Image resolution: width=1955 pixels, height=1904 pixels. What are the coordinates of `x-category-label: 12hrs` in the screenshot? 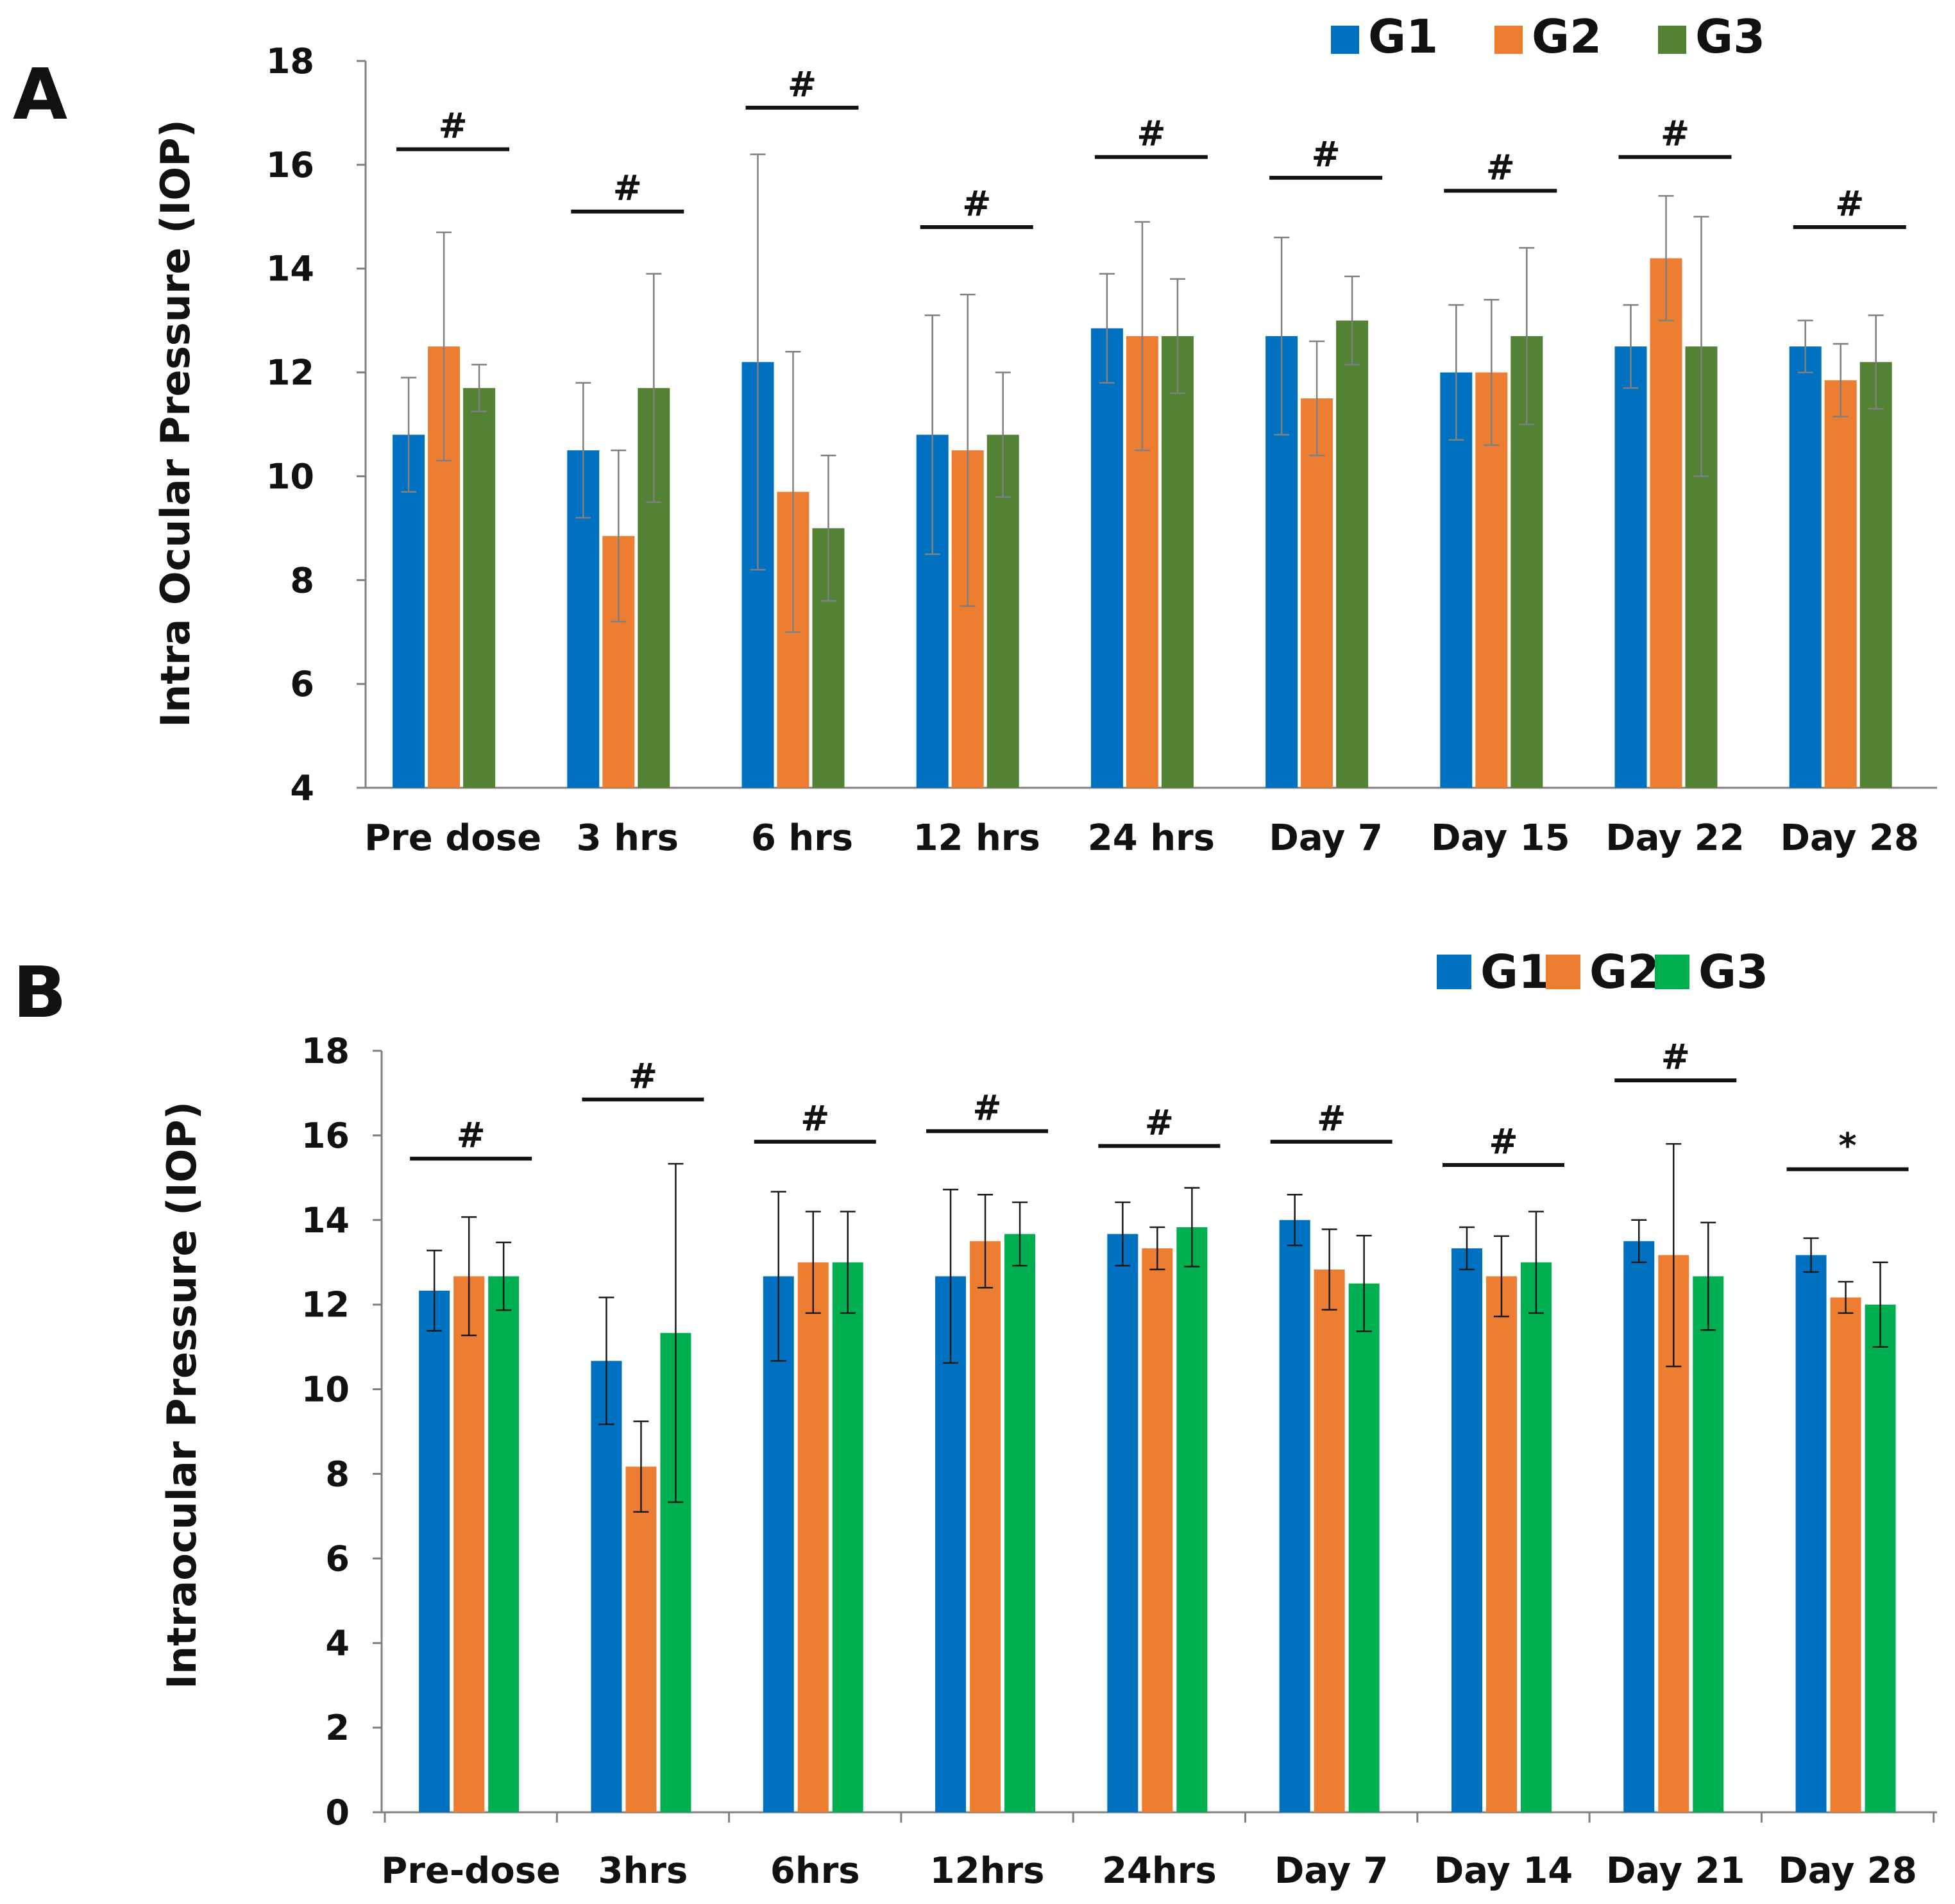 It's located at (988, 1871).